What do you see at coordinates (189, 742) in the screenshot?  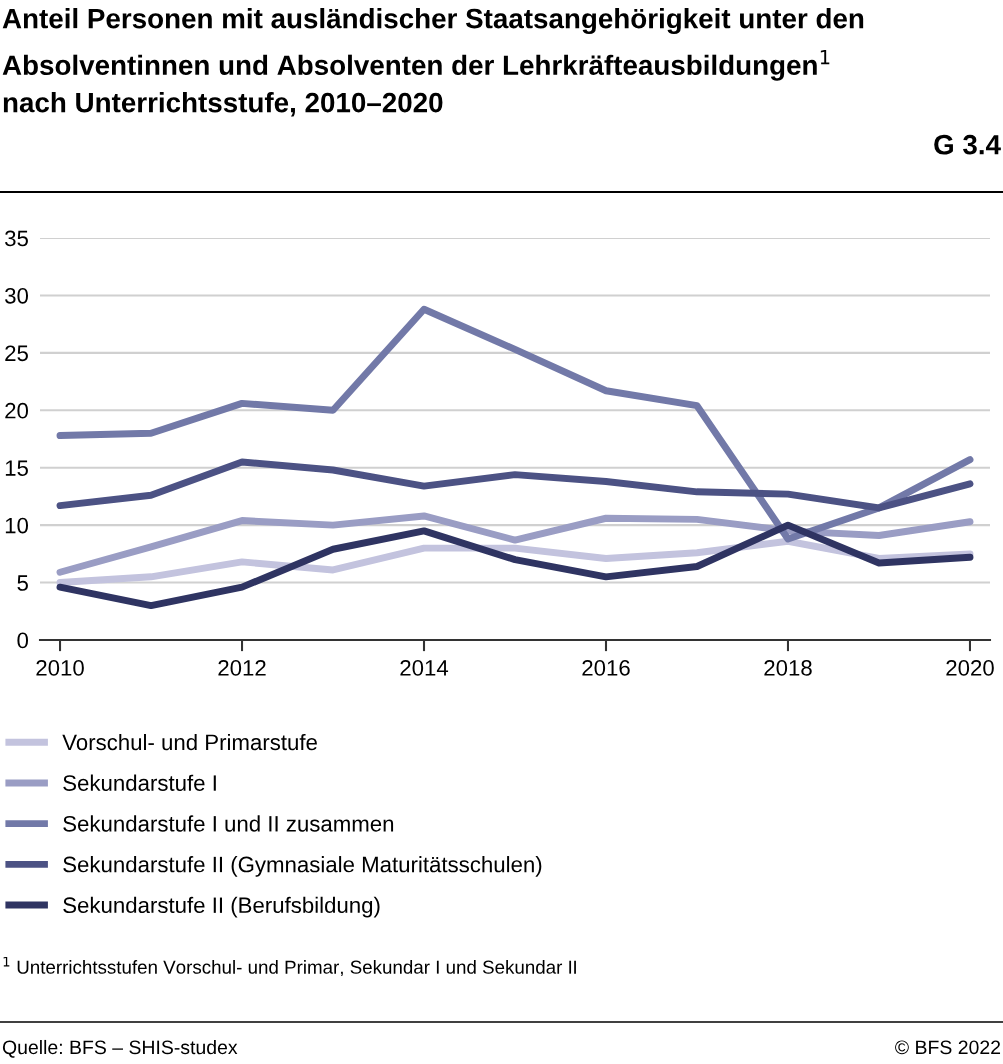 I see `legend-label: Vorschul- und Primarstufe` at bounding box center [189, 742].